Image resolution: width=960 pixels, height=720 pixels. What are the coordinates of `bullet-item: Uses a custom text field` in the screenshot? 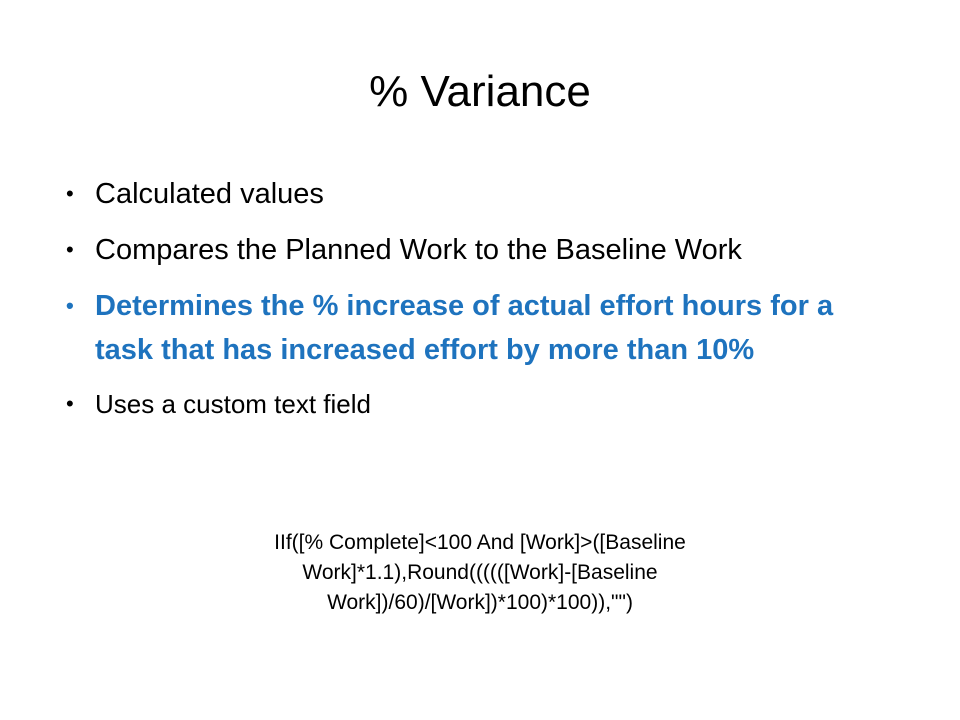 It's located at (476, 404).